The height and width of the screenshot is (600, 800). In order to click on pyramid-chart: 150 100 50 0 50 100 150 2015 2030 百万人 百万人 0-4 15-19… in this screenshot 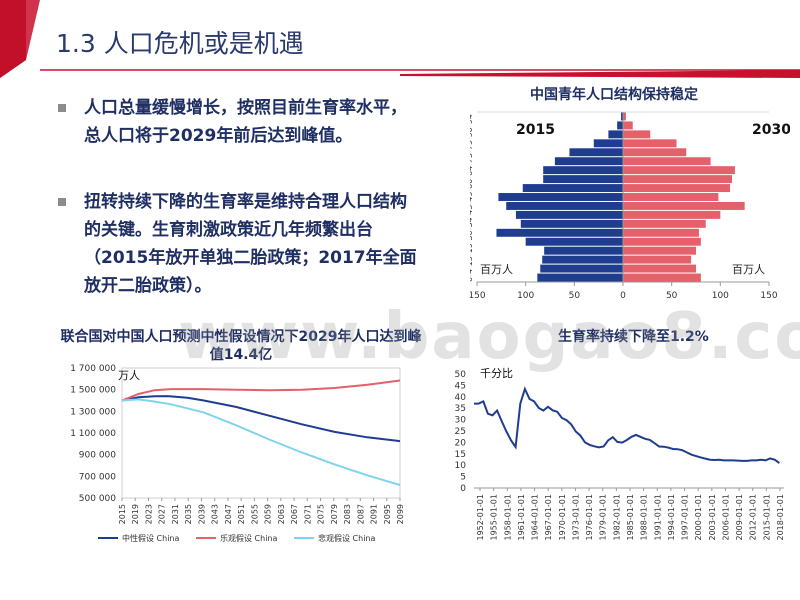, I will do `click(630, 206)`.